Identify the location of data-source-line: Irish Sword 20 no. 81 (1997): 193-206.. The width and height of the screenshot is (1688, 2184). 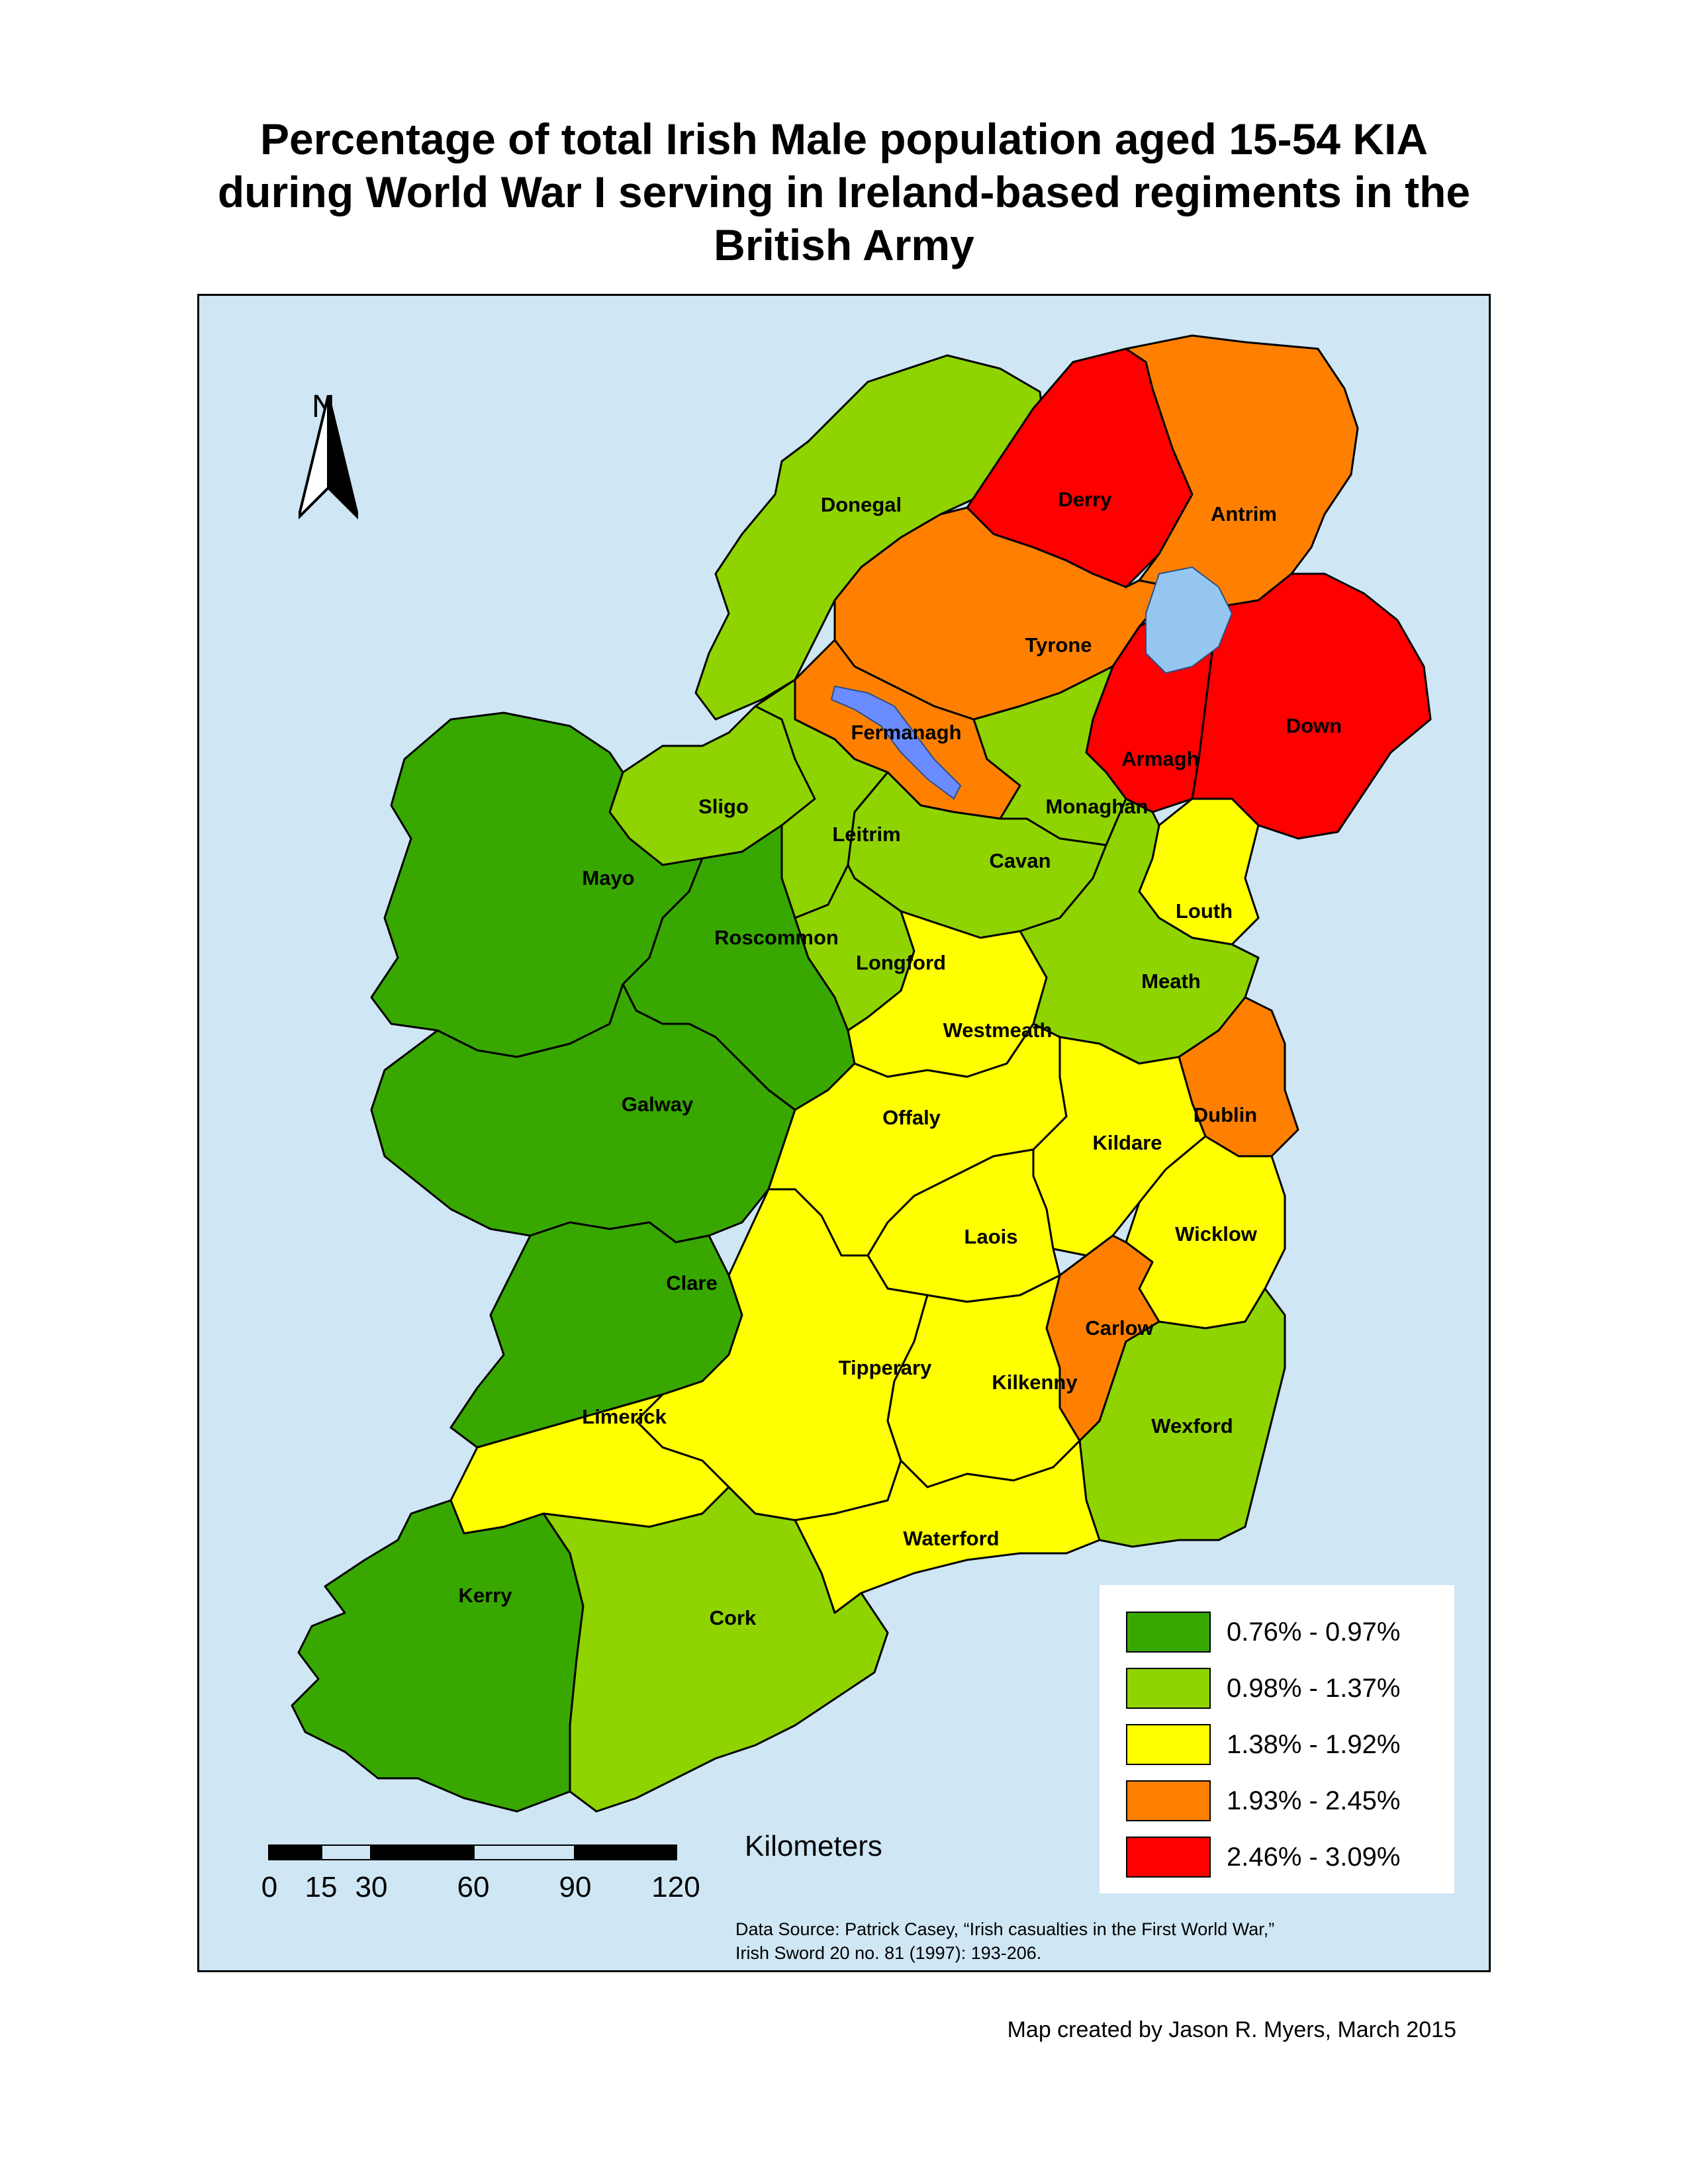
(888, 1953).